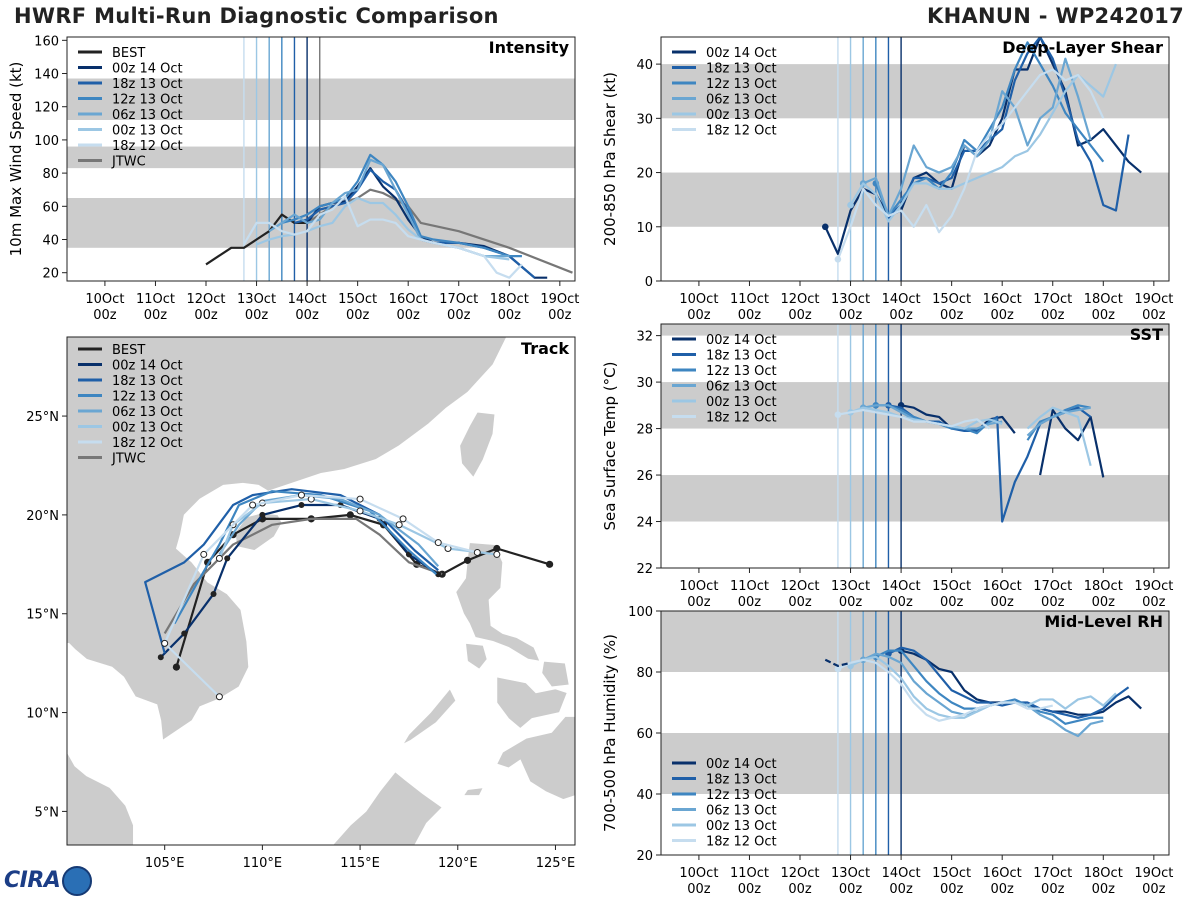 This screenshot has height=900, width=1200. I want to click on landmass-taiwan, so click(477, 445).